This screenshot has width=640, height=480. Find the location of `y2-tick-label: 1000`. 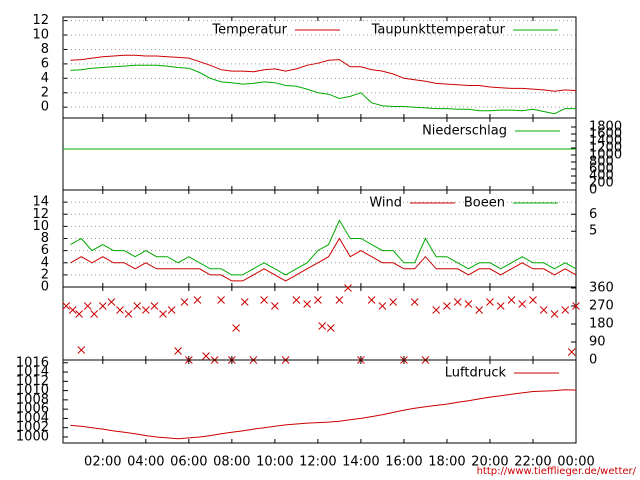

y2-tick-label: 1000 is located at coordinates (605, 154).